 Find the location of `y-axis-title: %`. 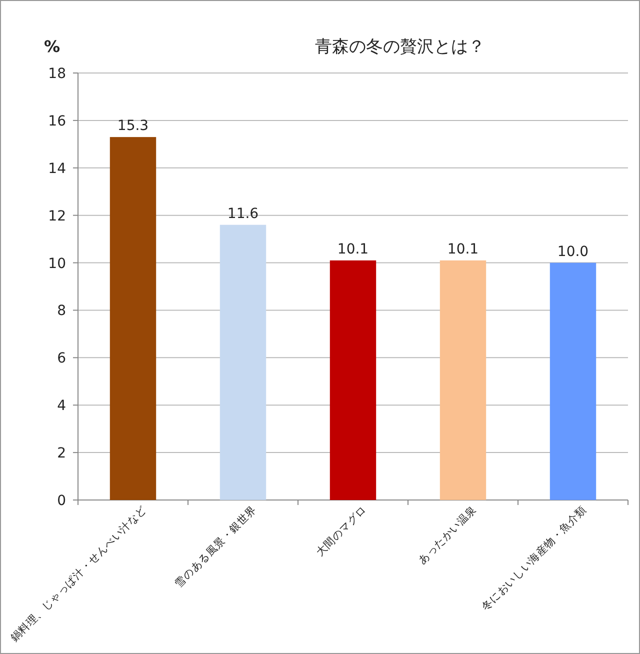

y-axis-title: % is located at coordinates (52, 46).